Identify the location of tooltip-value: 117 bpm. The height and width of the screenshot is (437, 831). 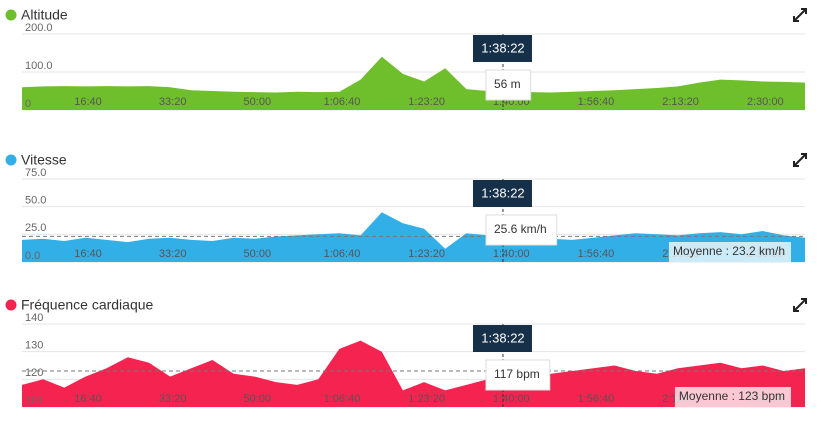
(517, 374).